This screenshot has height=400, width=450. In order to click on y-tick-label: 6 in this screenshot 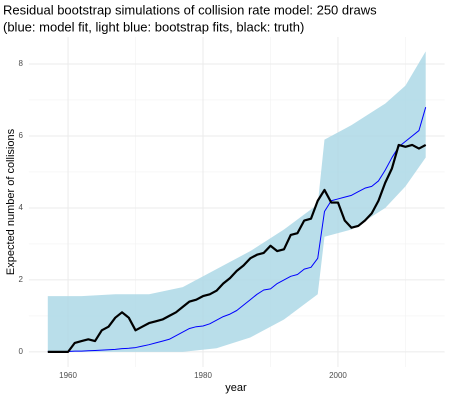, I will do `click(20, 135)`.